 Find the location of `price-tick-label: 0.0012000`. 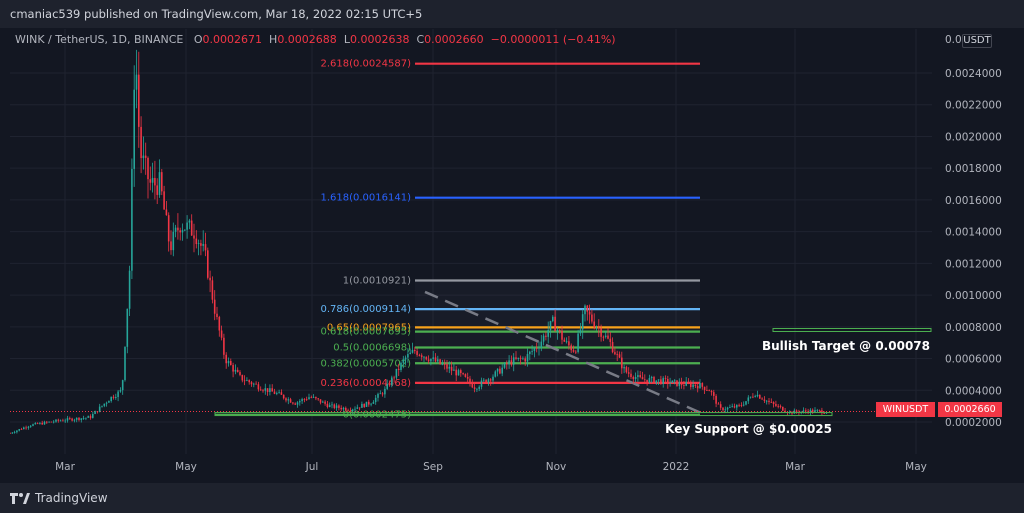

price-tick-label: 0.0012000 is located at coordinates (973, 264).